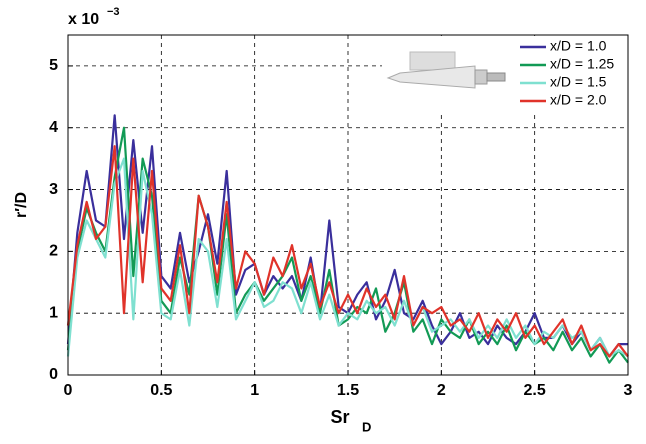  I want to click on x-tick-label: 1, so click(254, 390).